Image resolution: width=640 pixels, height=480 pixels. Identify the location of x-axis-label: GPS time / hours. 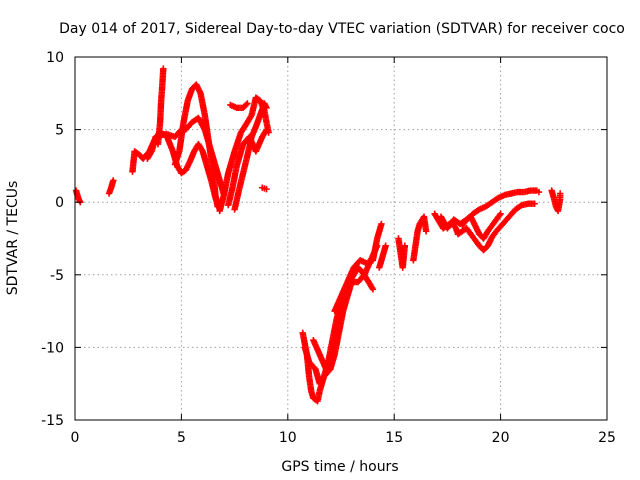
(339, 467).